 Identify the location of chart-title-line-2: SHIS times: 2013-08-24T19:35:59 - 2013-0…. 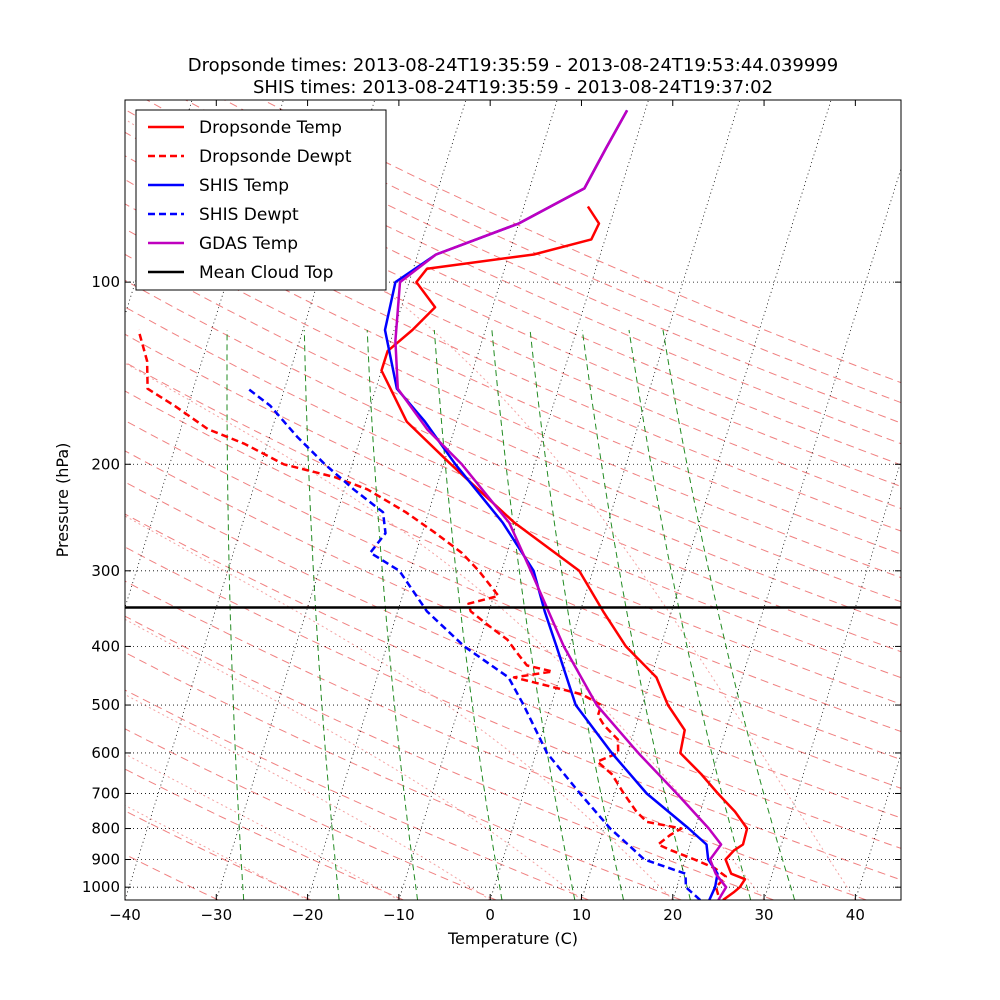
(513, 87).